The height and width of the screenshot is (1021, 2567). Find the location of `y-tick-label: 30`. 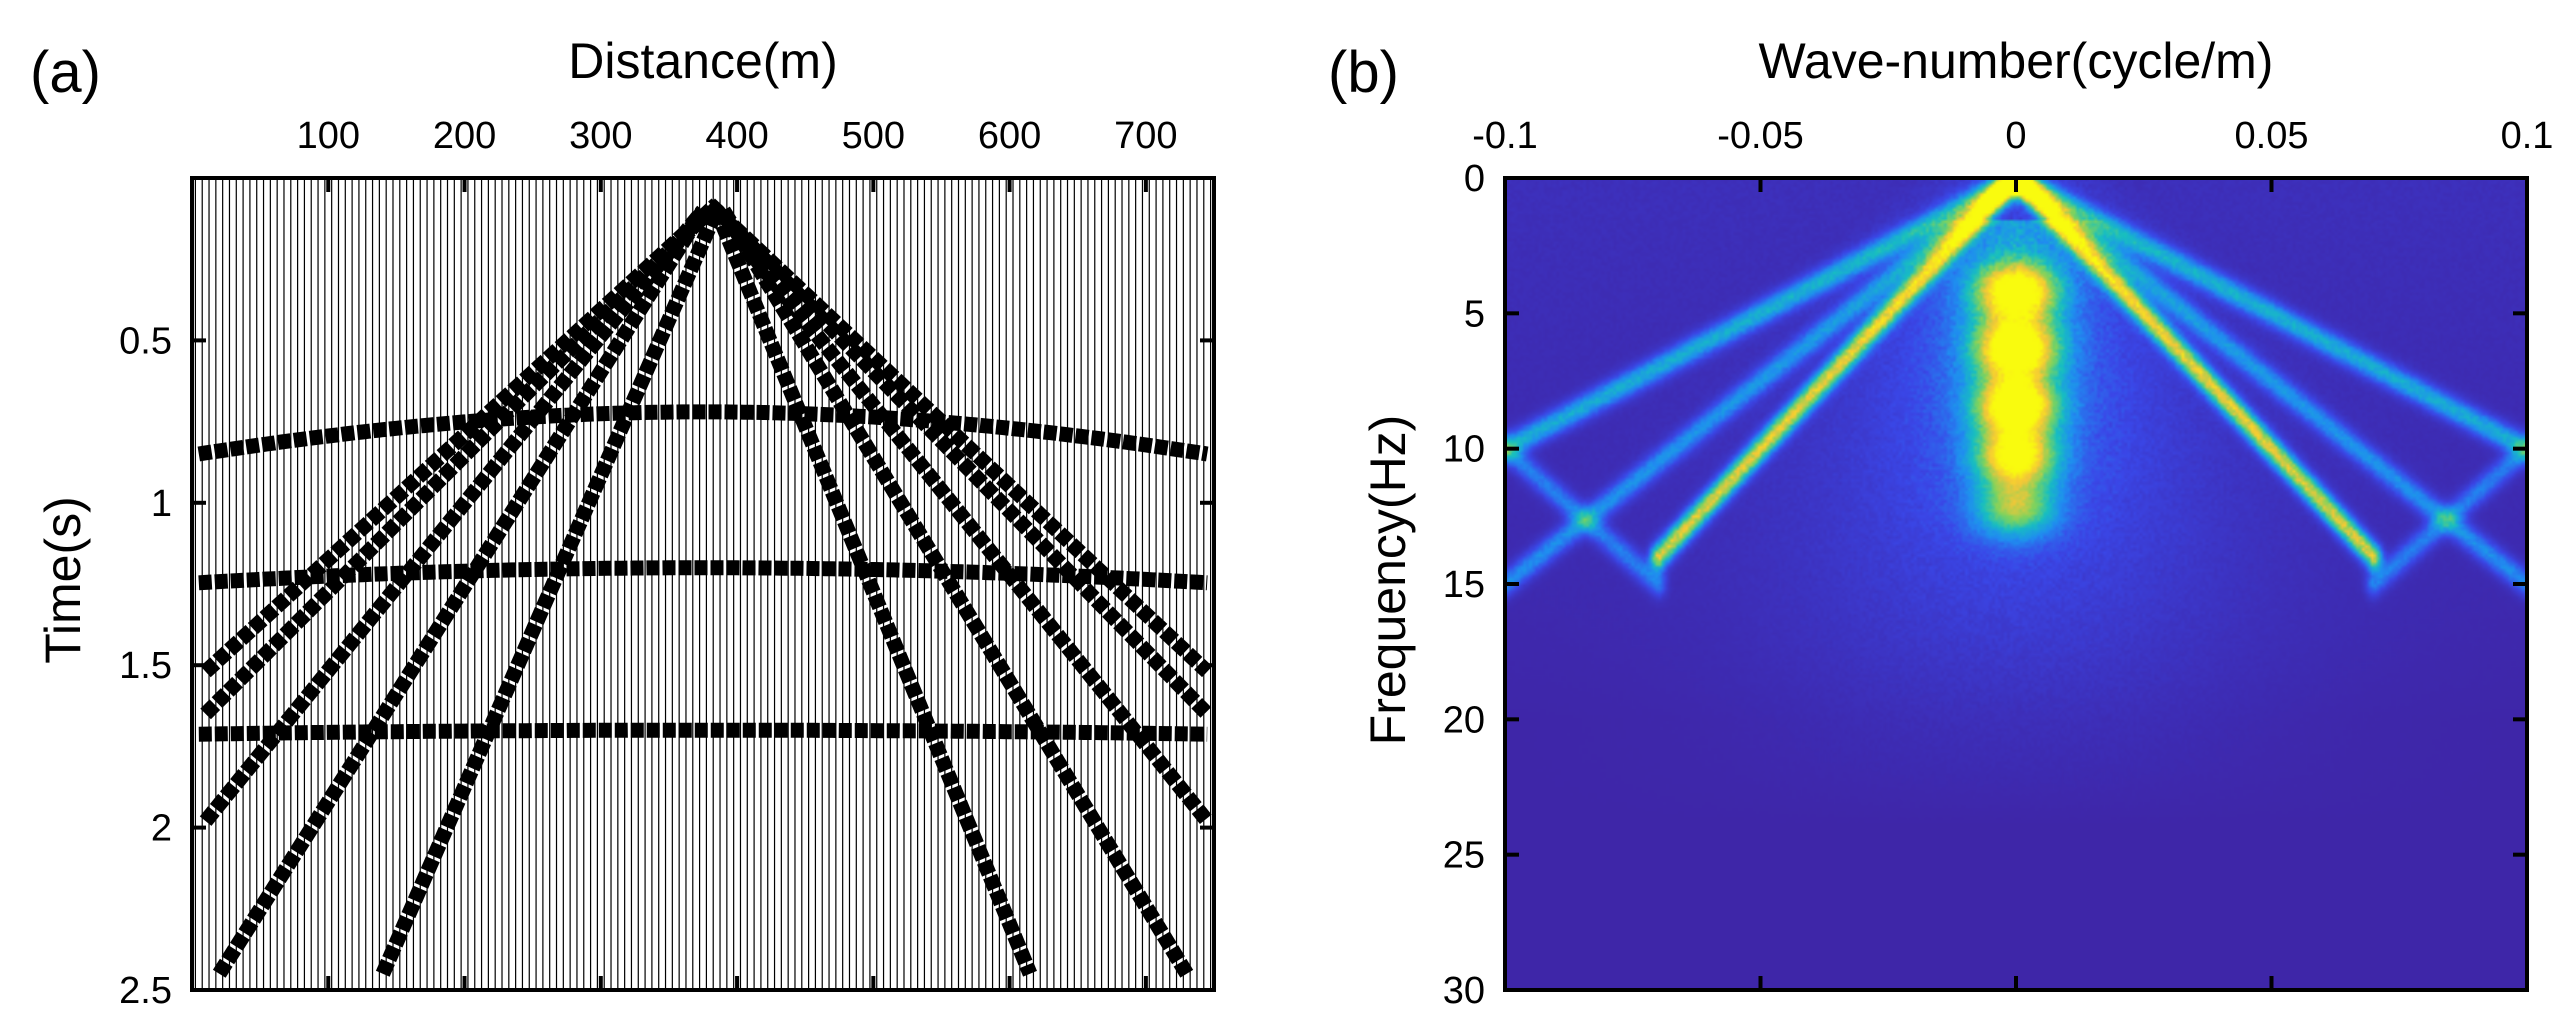

y-tick-label: 30 is located at coordinates (1464, 991).